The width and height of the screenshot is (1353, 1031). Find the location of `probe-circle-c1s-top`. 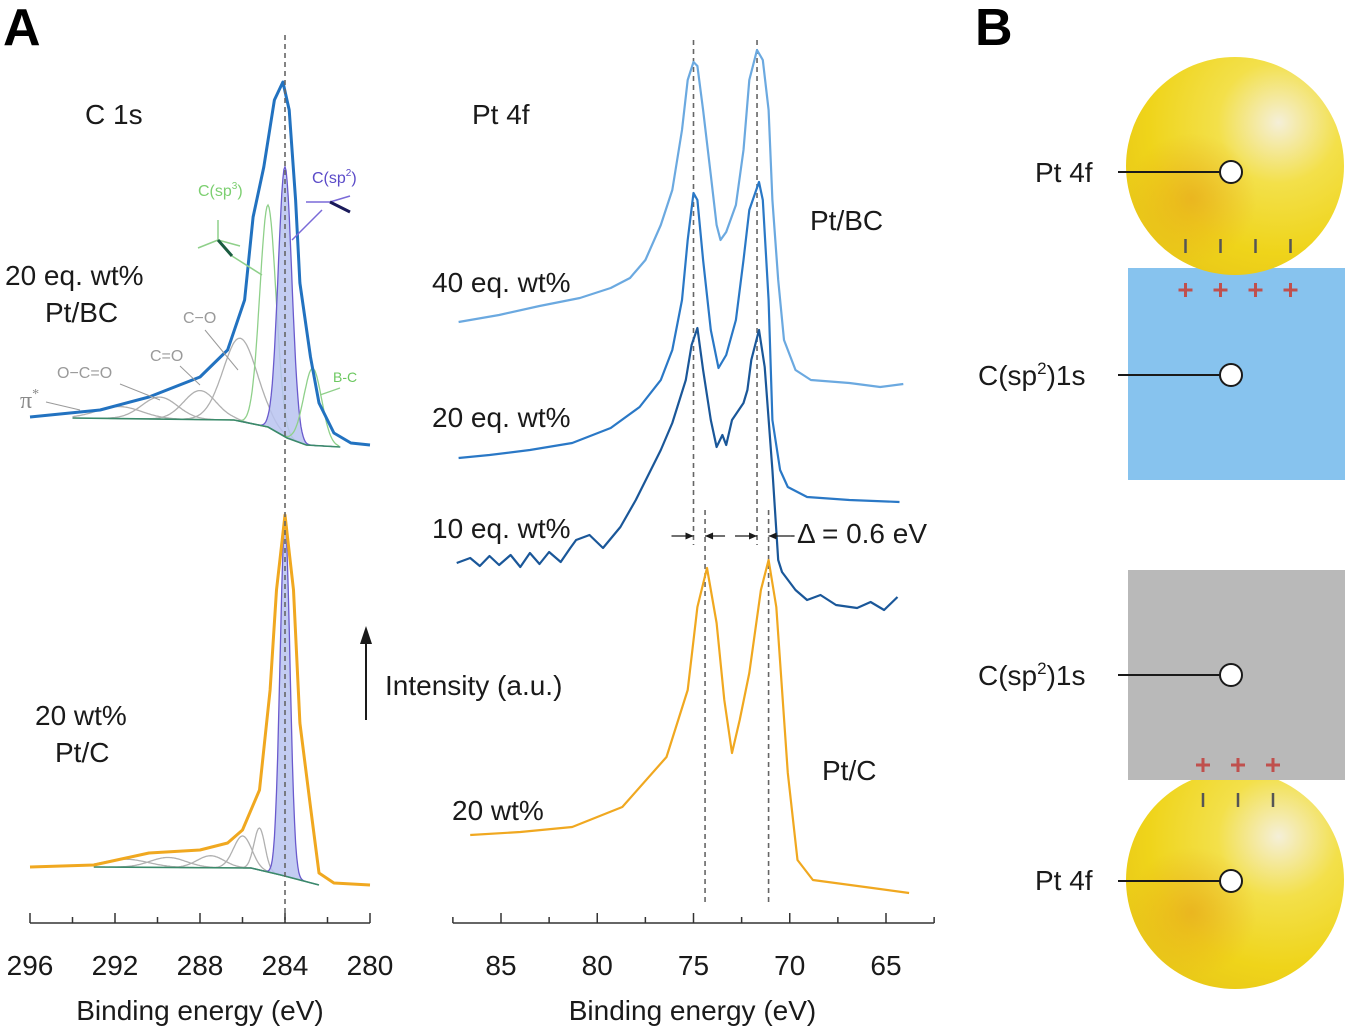

probe-circle-c1s-top is located at coordinates (1231, 375).